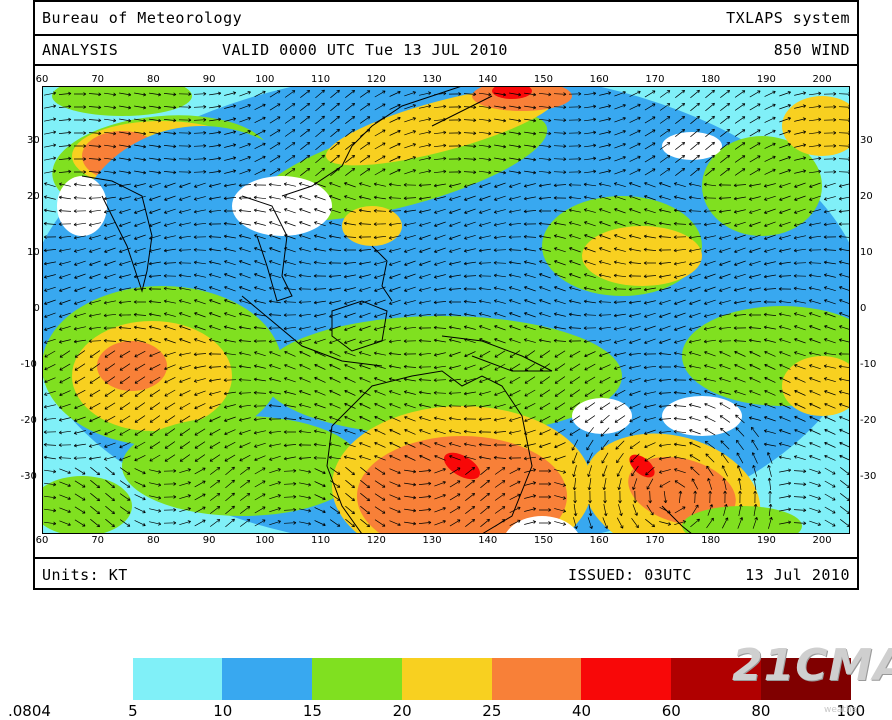 Image resolution: width=892 pixels, height=720 pixels. What do you see at coordinates (868, 364) in the screenshot?
I see `lat-tick-label: -10` at bounding box center [868, 364].